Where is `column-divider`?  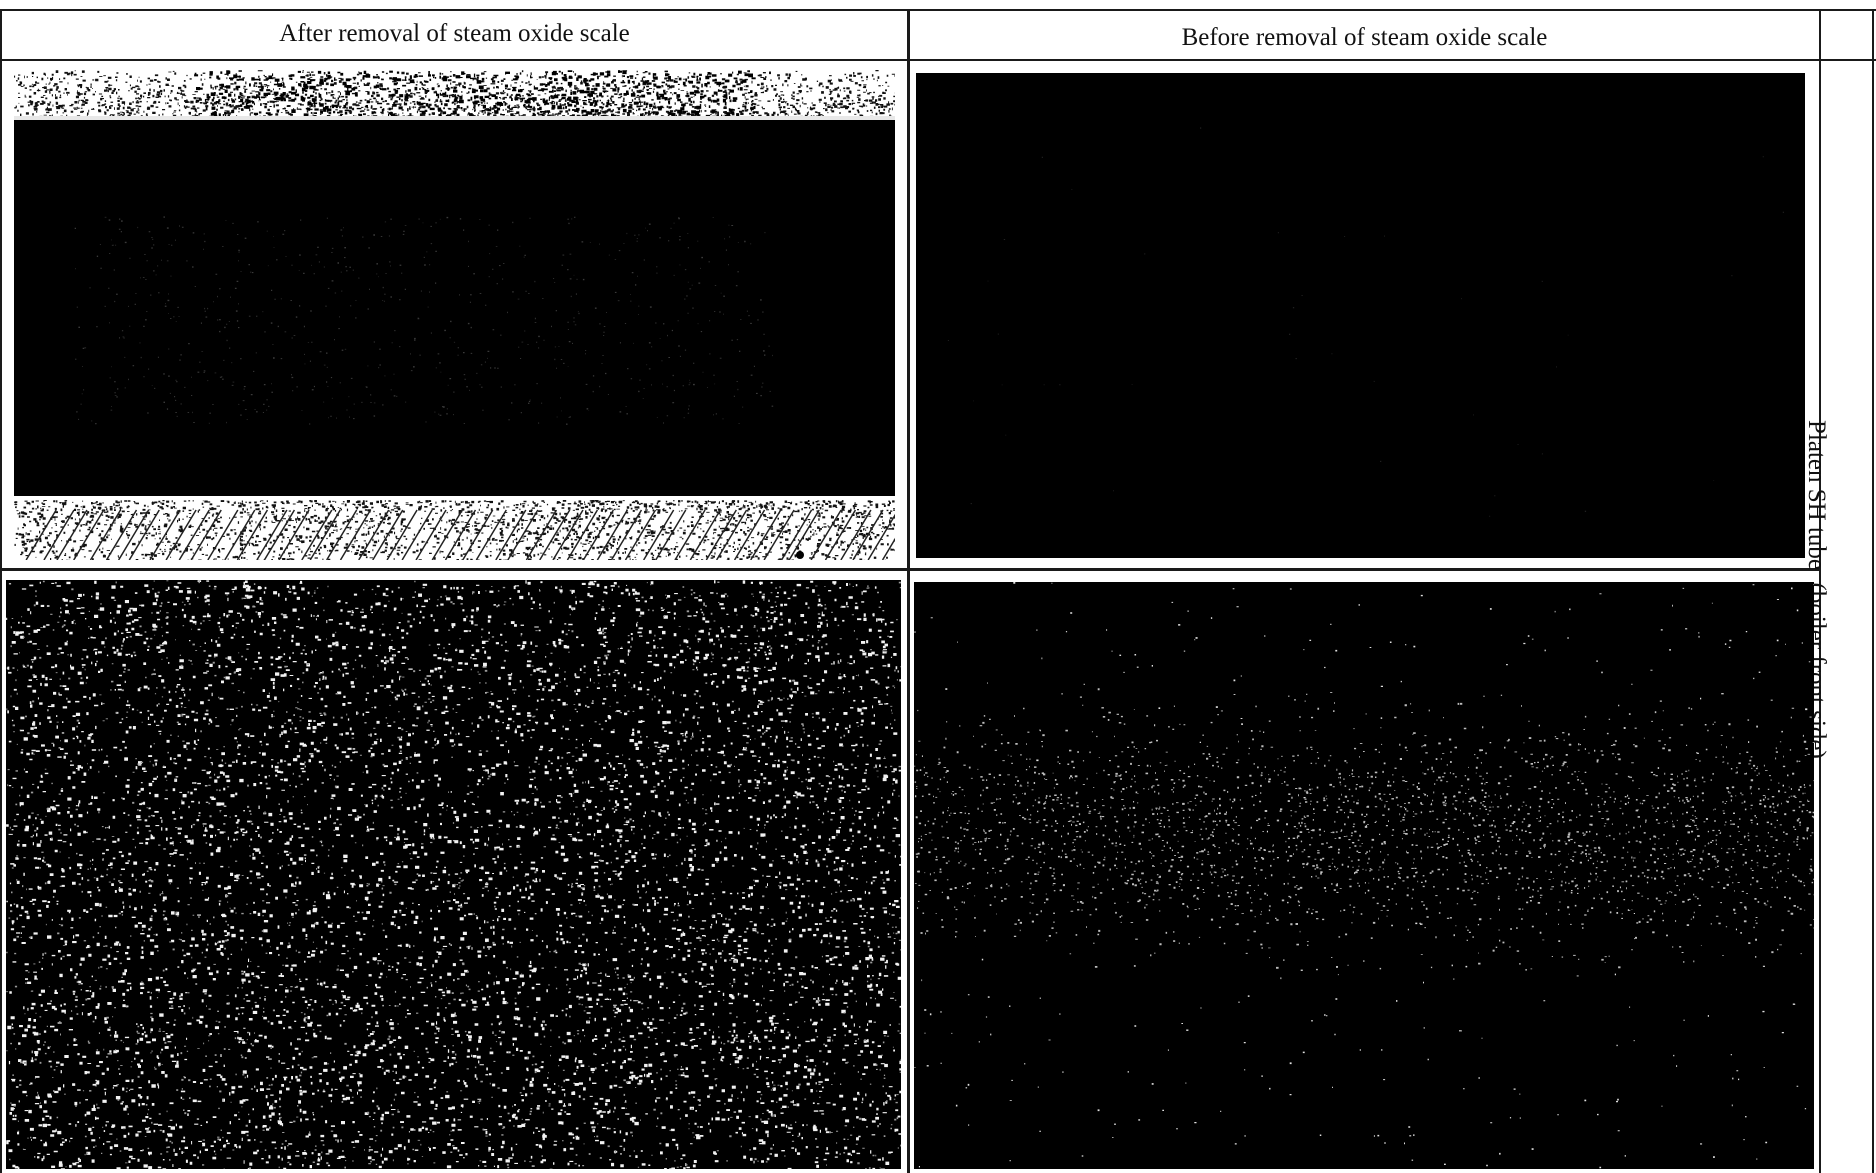 column-divider is located at coordinates (908, 591).